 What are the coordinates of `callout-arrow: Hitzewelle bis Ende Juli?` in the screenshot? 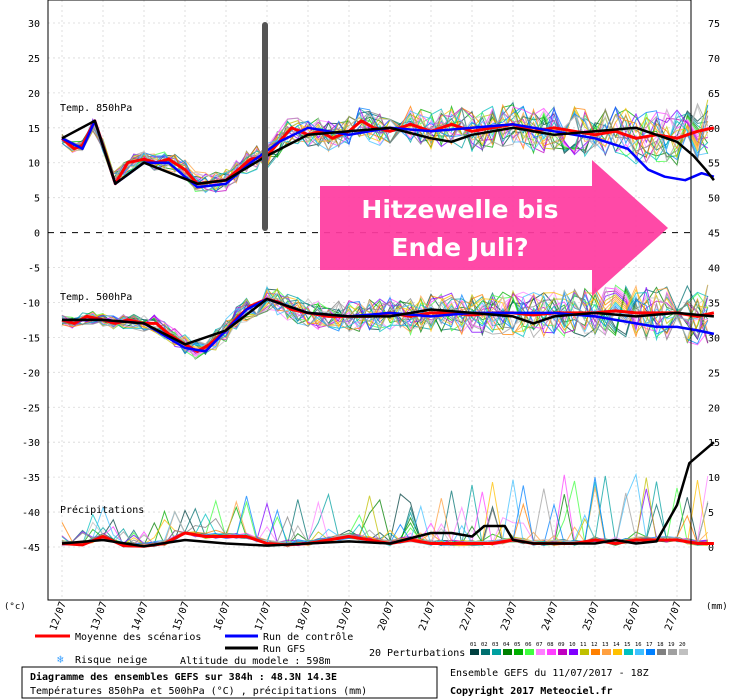 It's located at (494, 228).